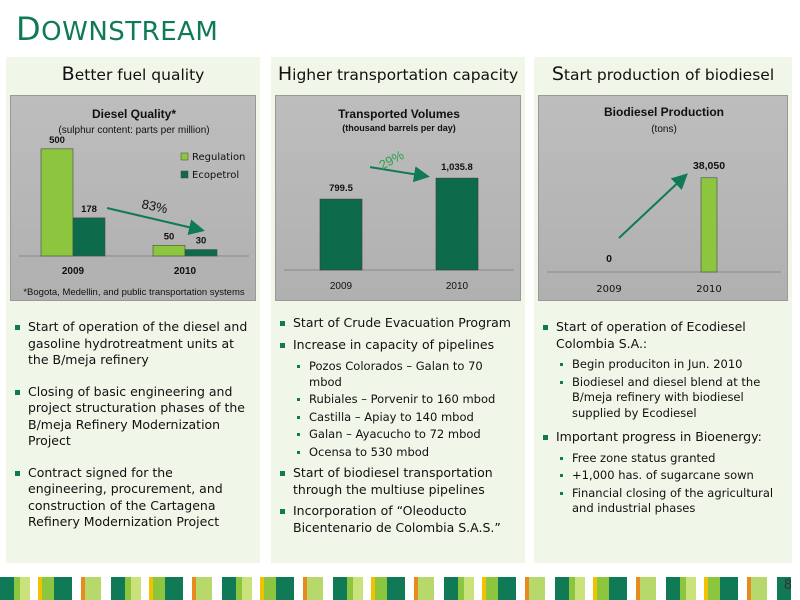 The width and height of the screenshot is (800, 600). What do you see at coordinates (663, 74) in the screenshot?
I see `column-heading: Start production of biodiesel` at bounding box center [663, 74].